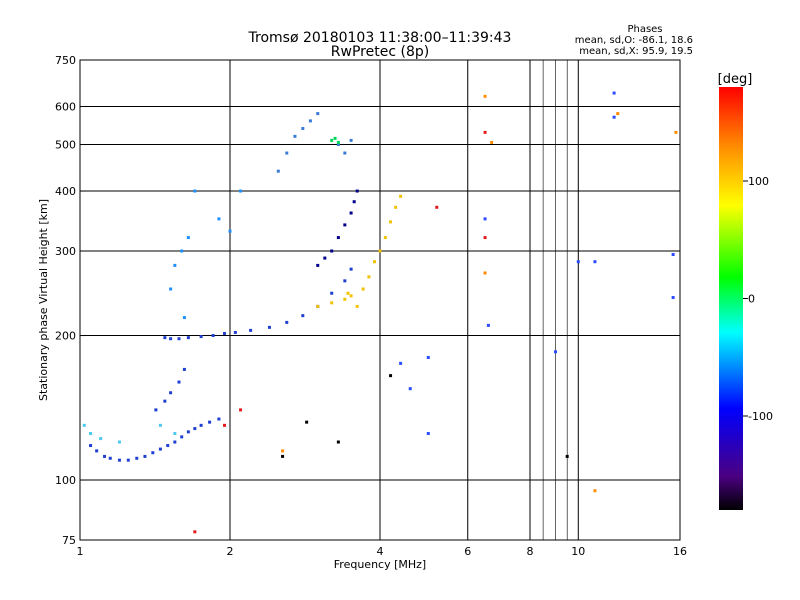 Image resolution: width=800 pixels, height=600 pixels. I want to click on chart-title: Tromsø 20180103 11:38:00–11:39:43, so click(380, 38).